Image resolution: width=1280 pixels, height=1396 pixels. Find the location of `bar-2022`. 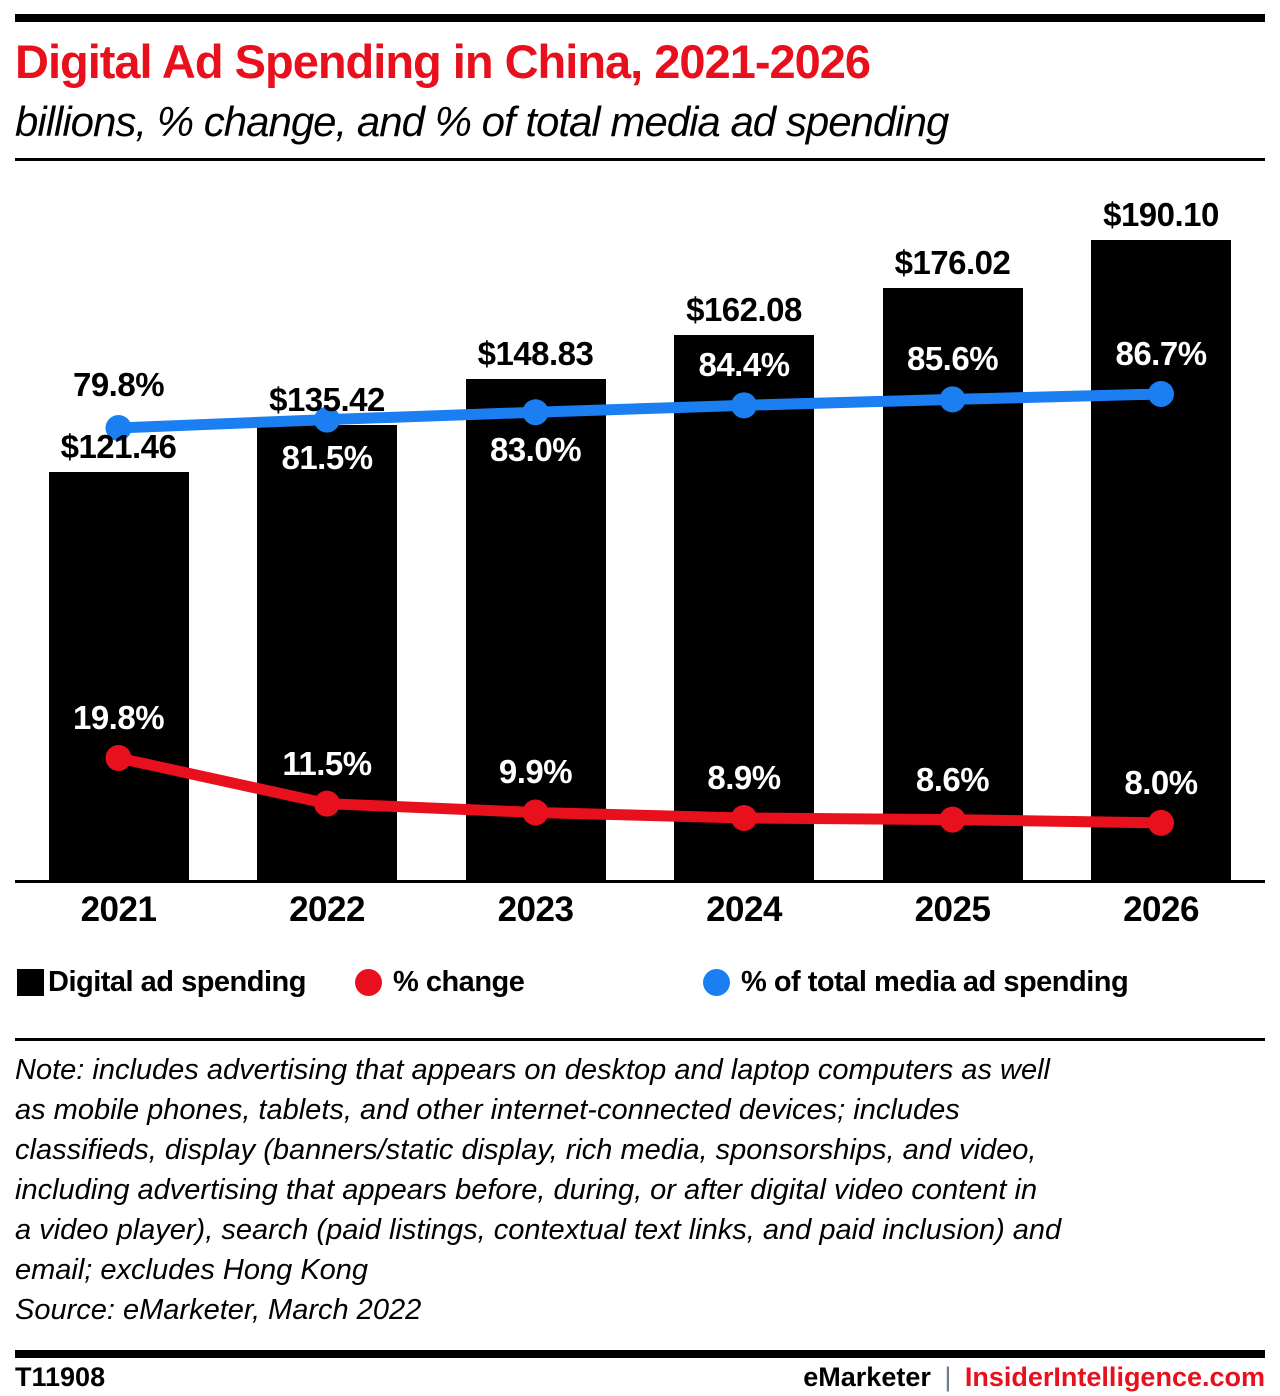

bar-2022 is located at coordinates (327, 652).